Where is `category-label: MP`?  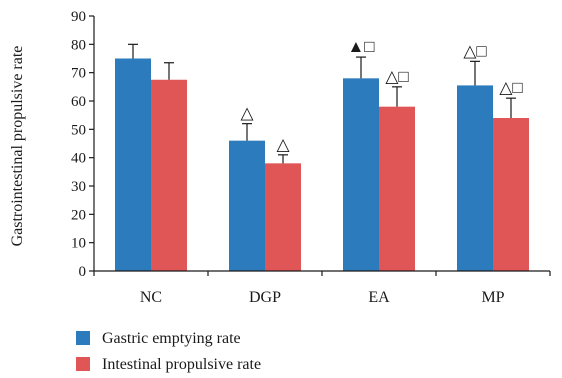 category-label: MP is located at coordinates (492, 297).